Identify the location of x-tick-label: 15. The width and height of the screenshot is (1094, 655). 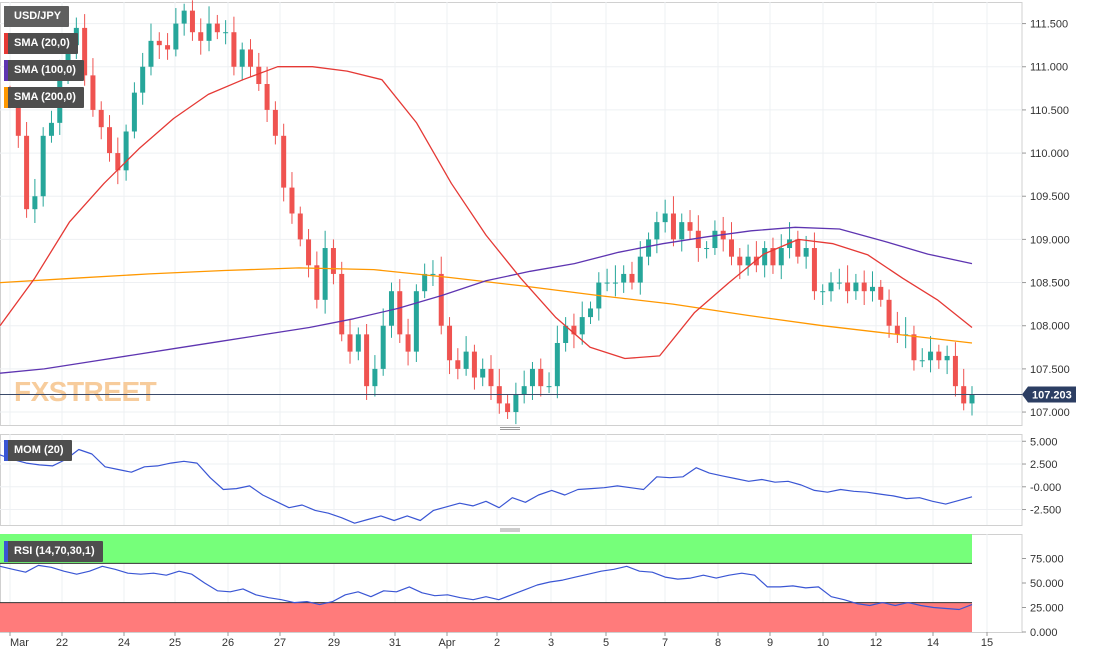
(987, 643).